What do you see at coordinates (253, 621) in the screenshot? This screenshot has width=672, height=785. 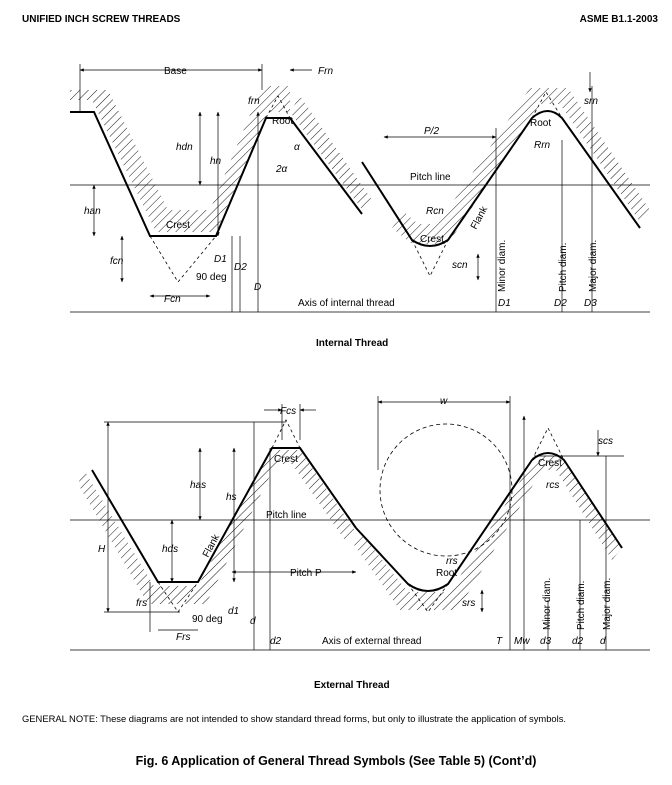 I see `label-d: d` at bounding box center [253, 621].